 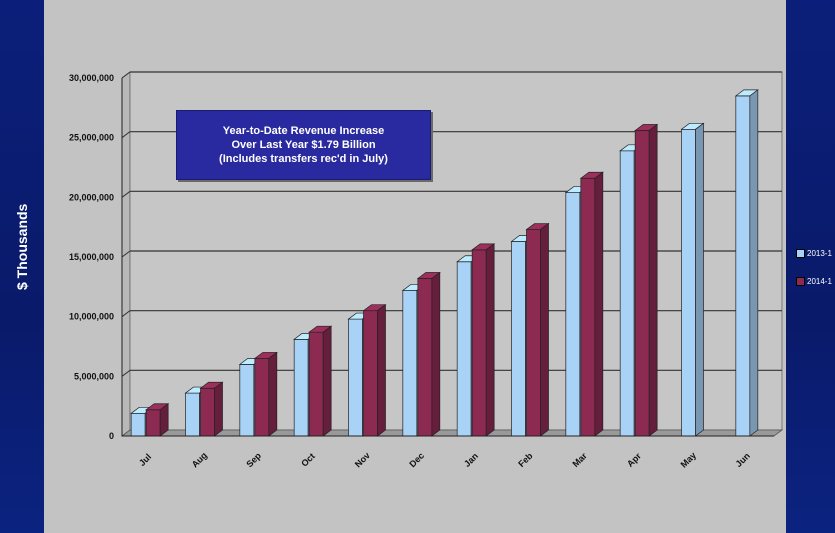 I want to click on bar-2014-1-Feb-side, so click(x=544, y=329).